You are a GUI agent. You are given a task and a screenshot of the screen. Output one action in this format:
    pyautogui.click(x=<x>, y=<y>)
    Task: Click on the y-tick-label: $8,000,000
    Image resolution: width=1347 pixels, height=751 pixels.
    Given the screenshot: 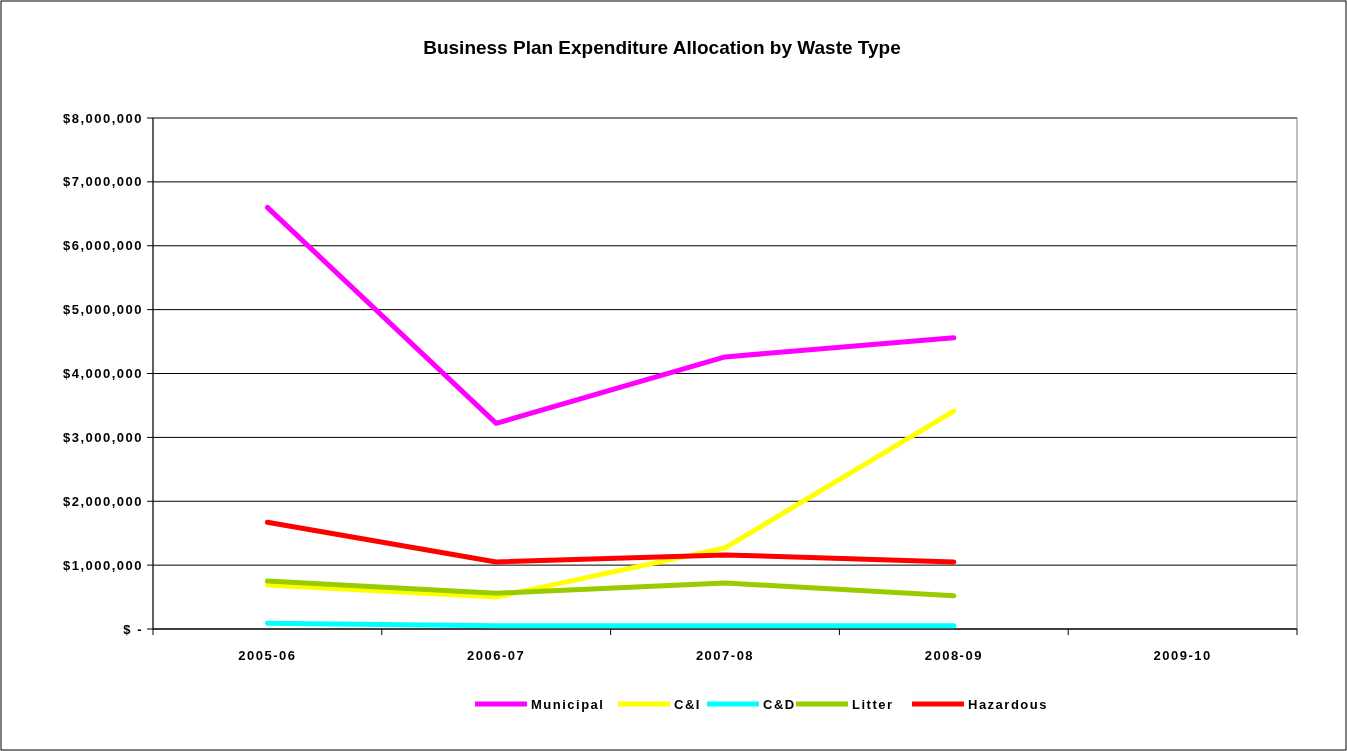 What is the action you would take?
    pyautogui.click(x=102, y=118)
    